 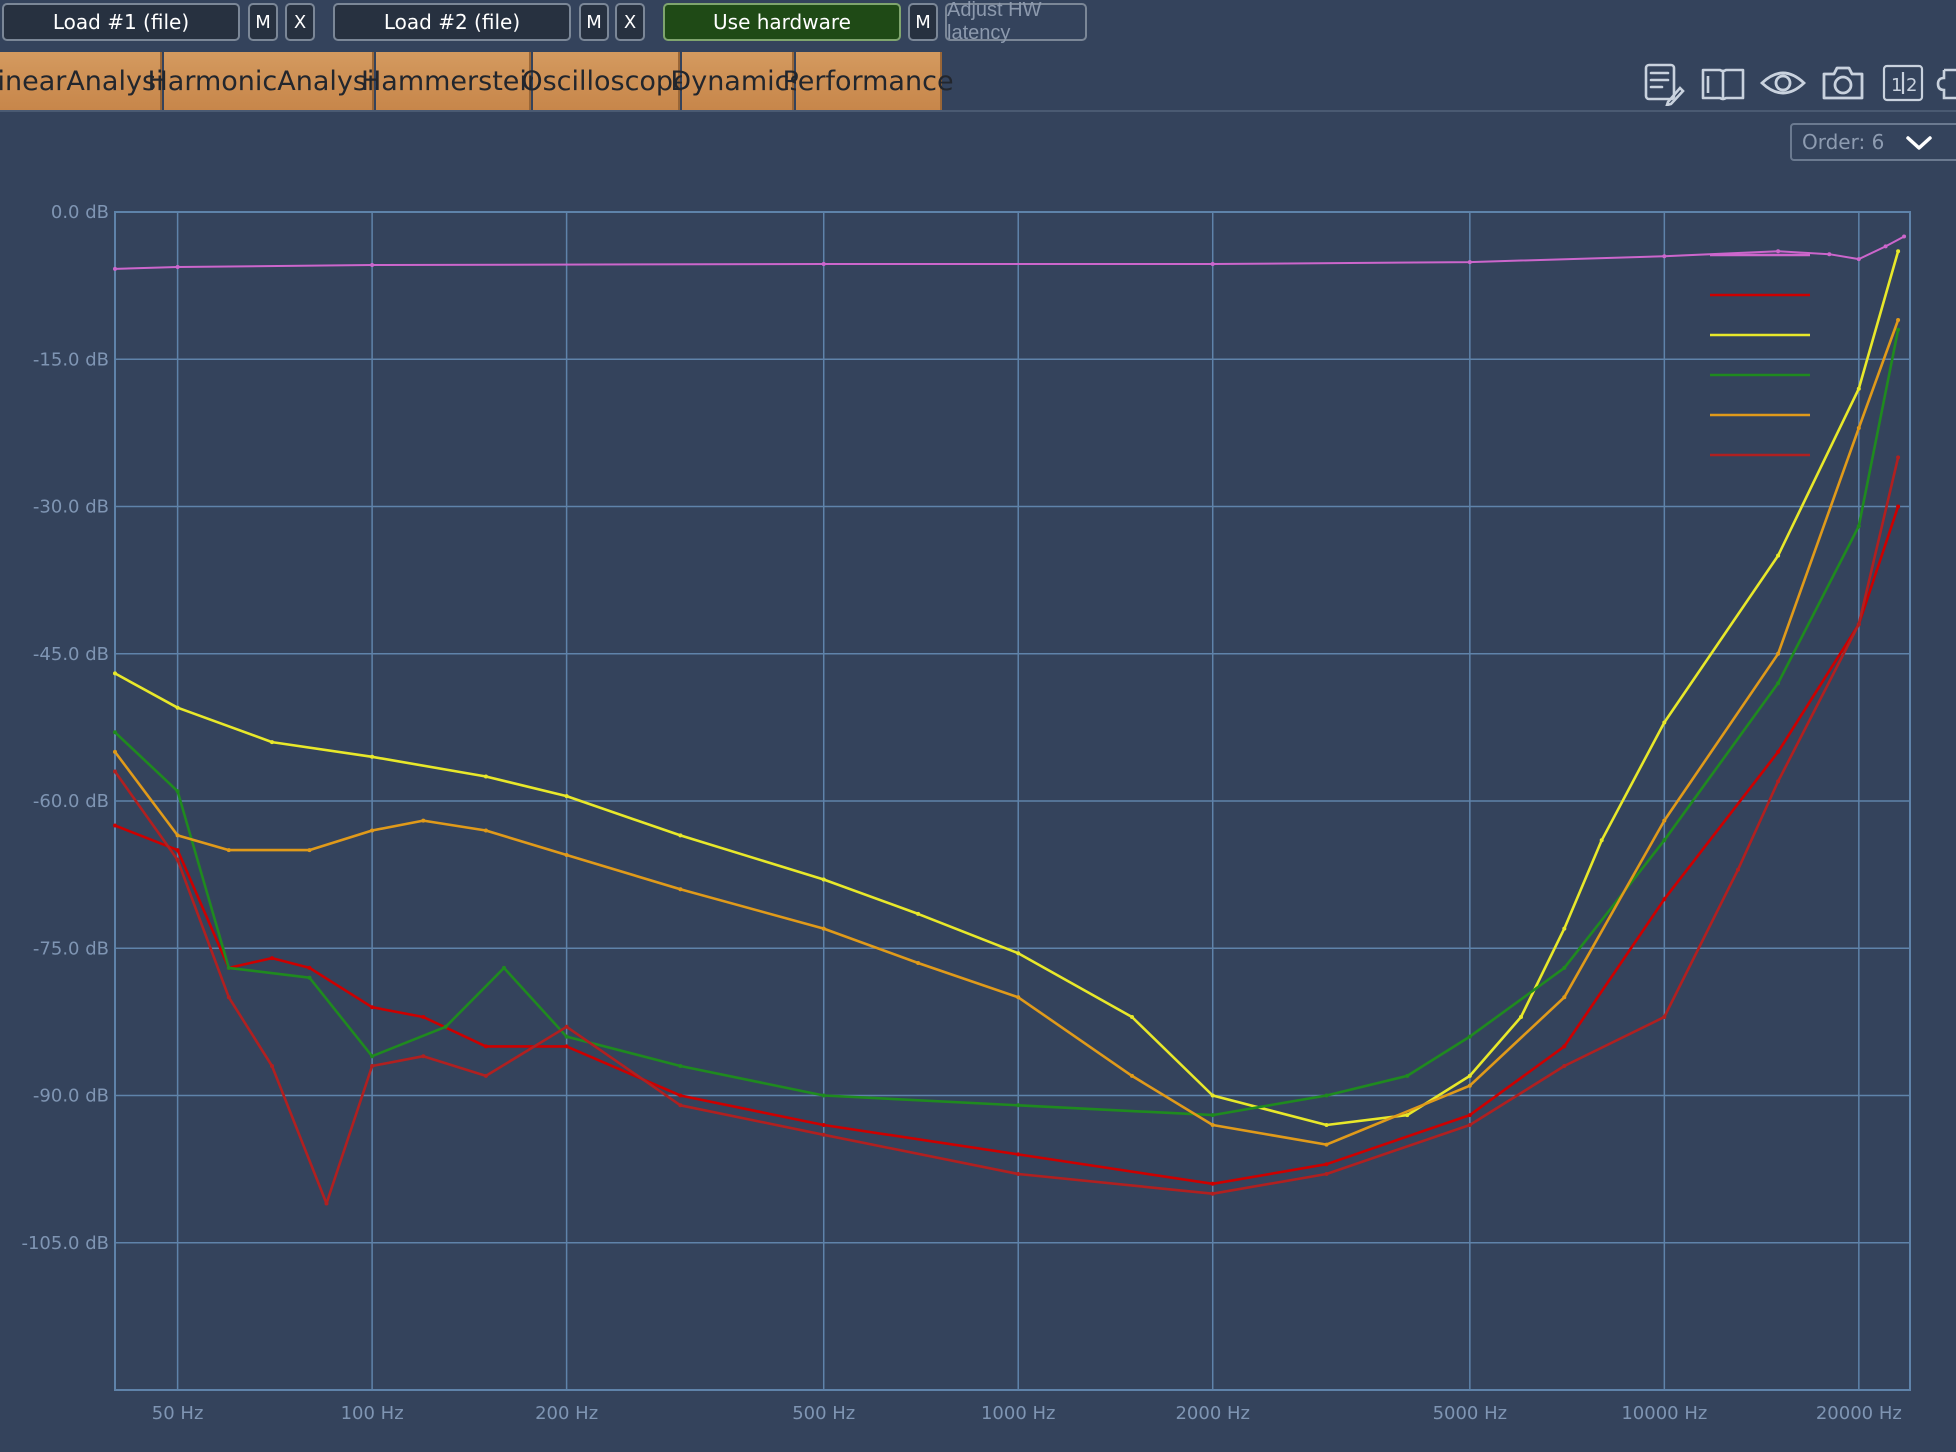 What do you see at coordinates (605, 81) in the screenshot?
I see `tab-oscilloscope: Oscilloscope` at bounding box center [605, 81].